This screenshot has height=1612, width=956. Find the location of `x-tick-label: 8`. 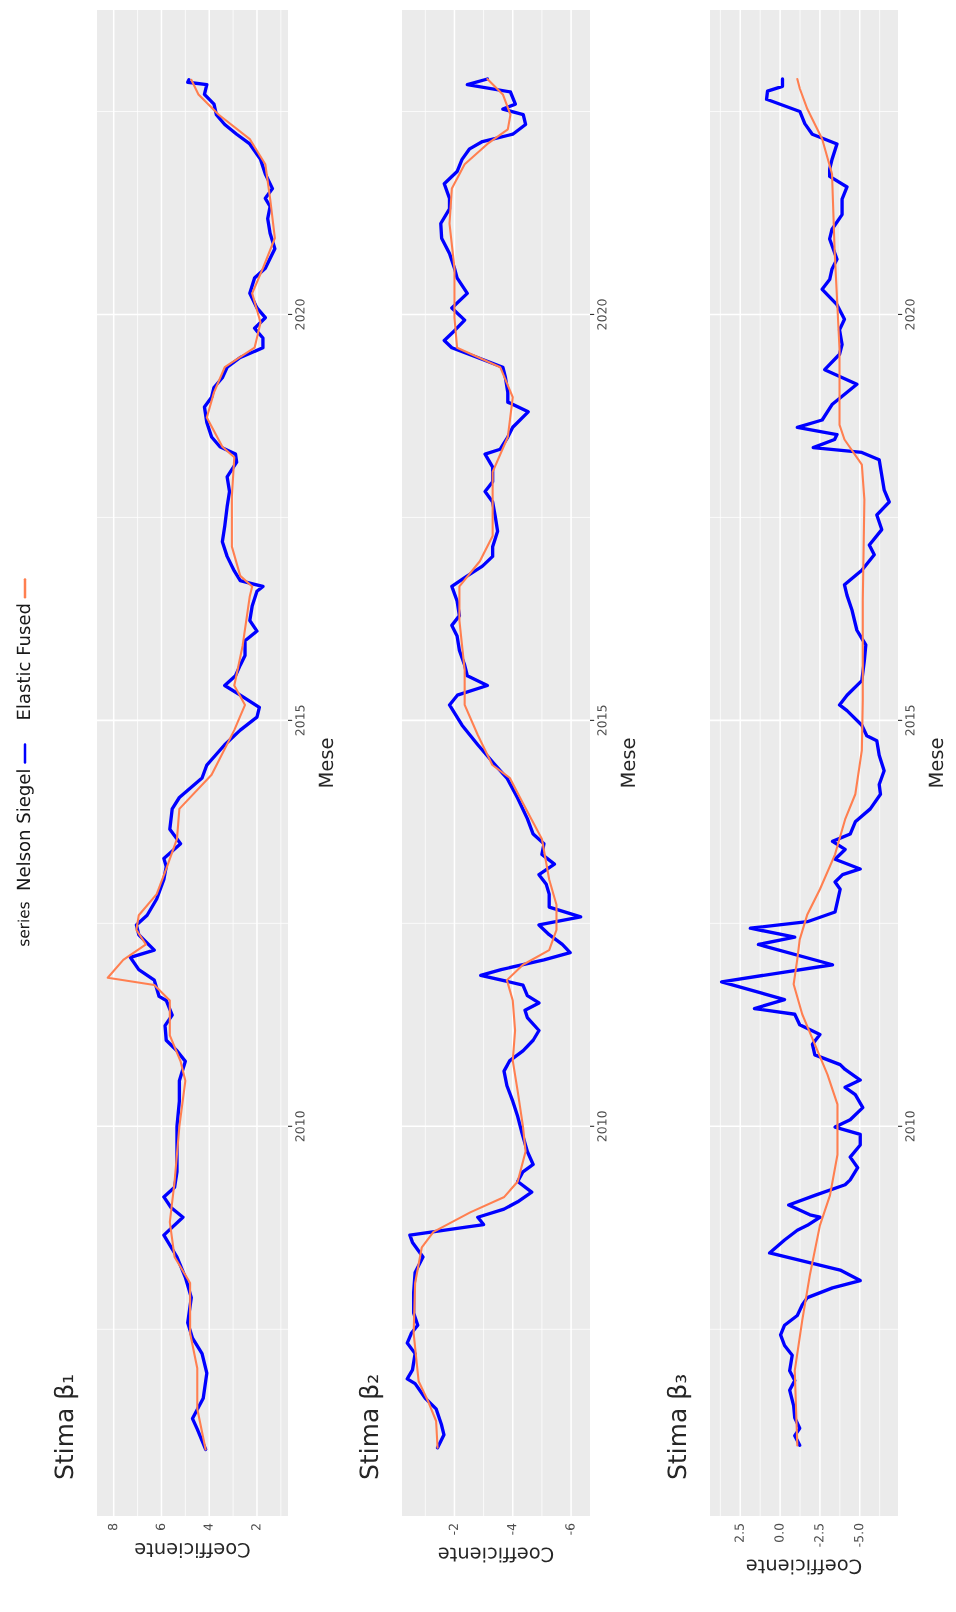

x-tick-label: 8 is located at coordinates (112, 1527).